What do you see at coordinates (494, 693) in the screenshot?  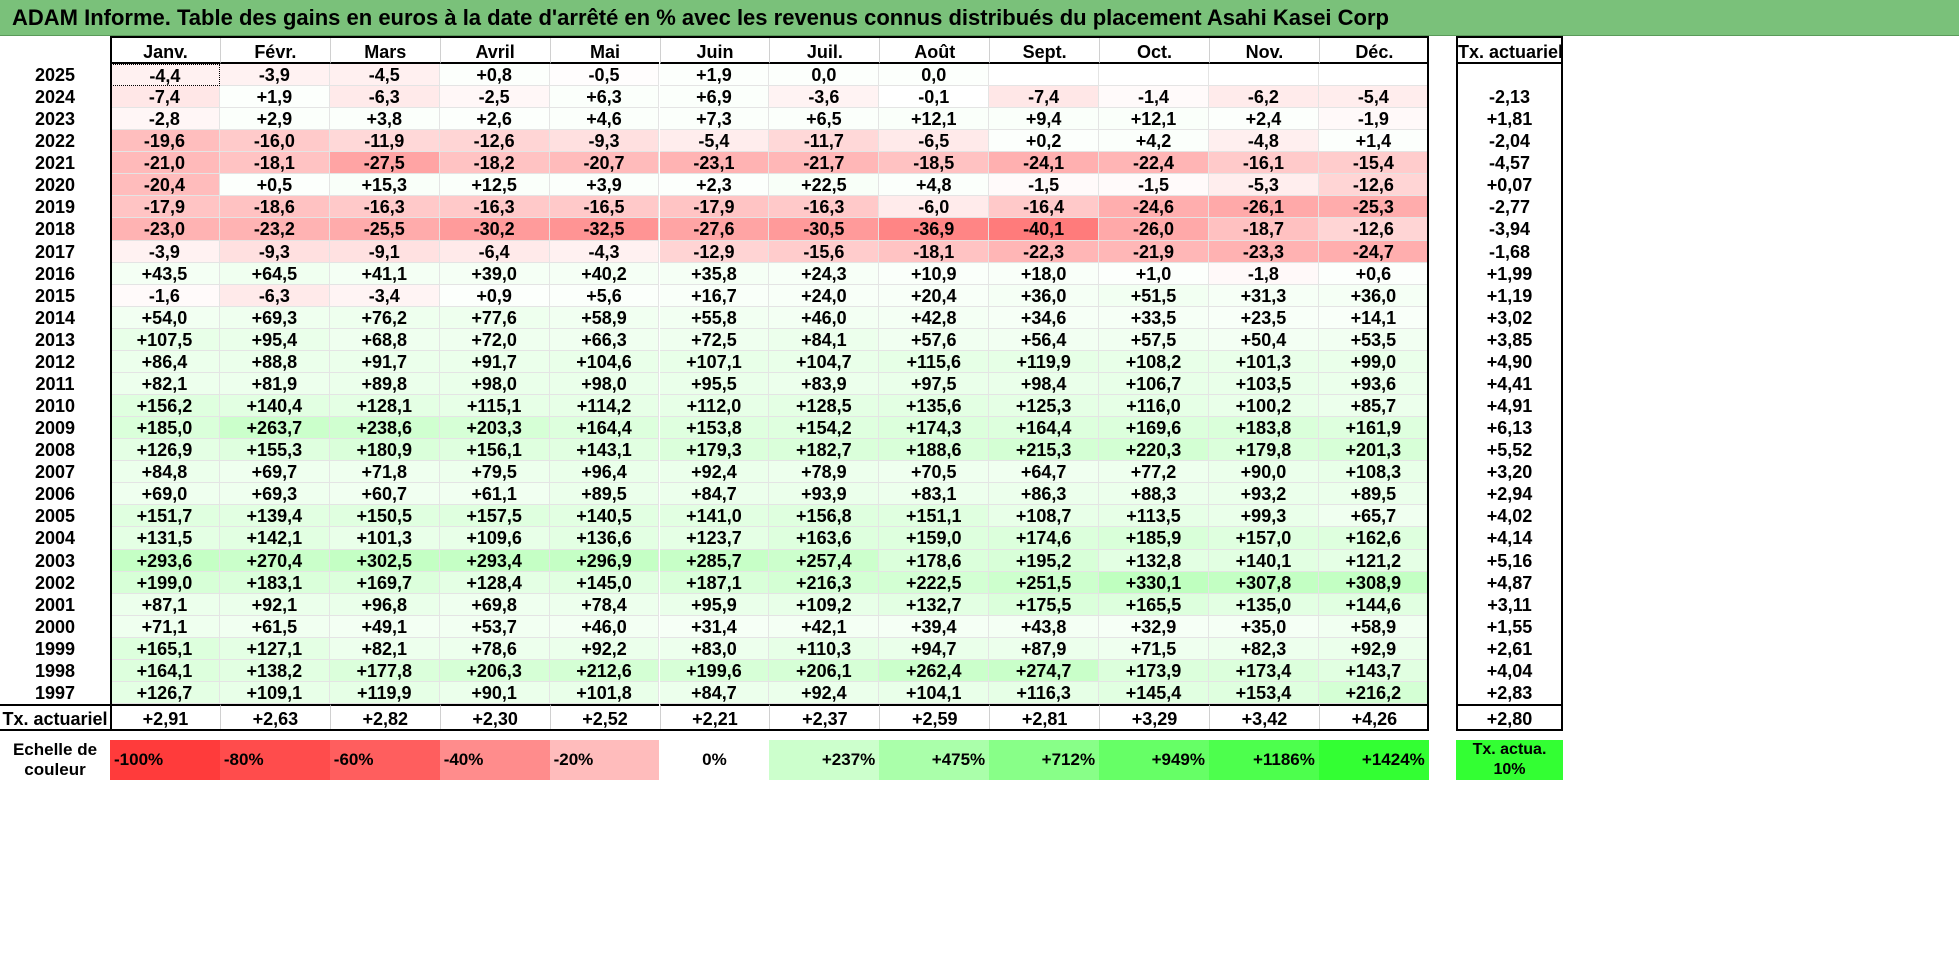 I see `heatmap-cell: +90,1` at bounding box center [494, 693].